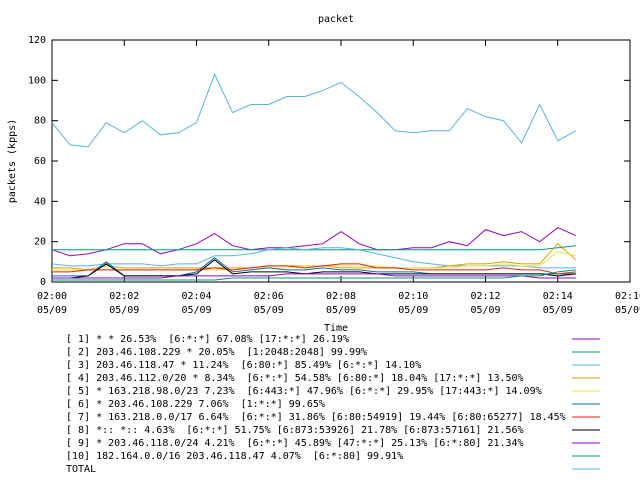 The width and height of the screenshot is (640, 480). I want to click on y-tick-label: 100, so click(37, 80).